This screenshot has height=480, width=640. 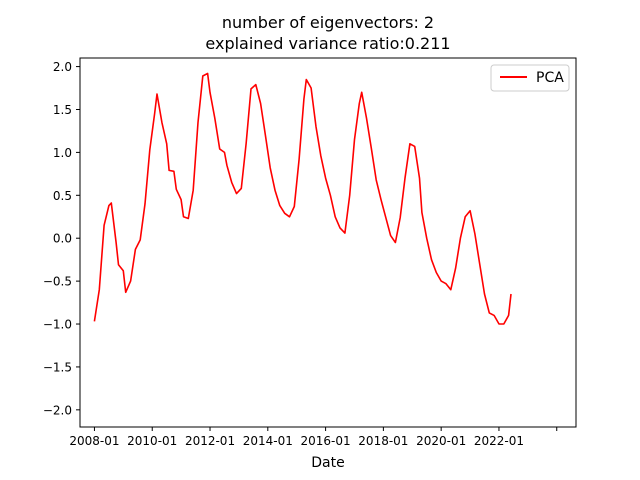 I want to click on y-tick-label: −0.5, so click(x=57, y=282).